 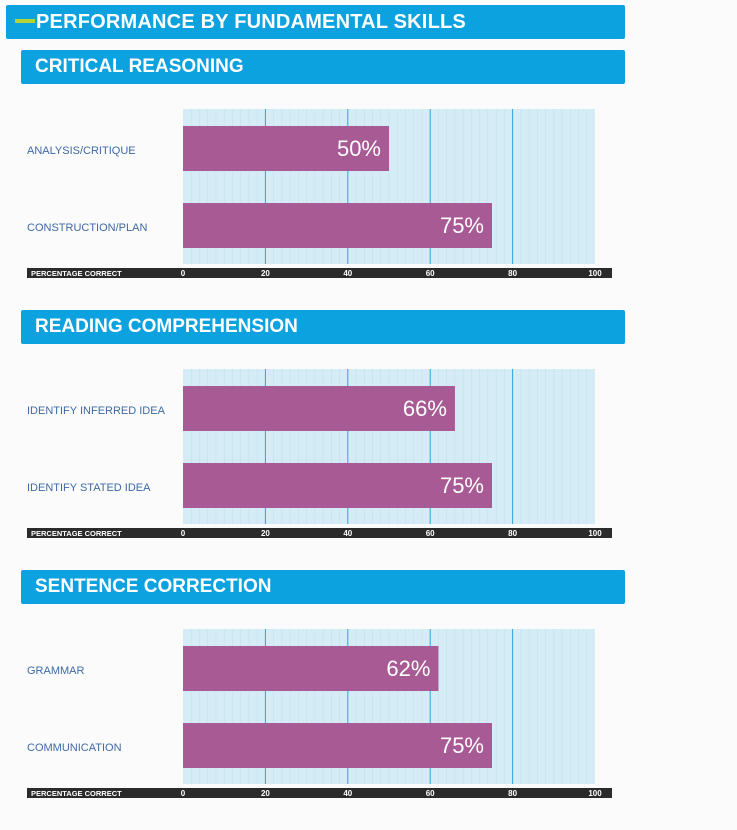 I want to click on bar-value-label: 50%, so click(x=359, y=148).